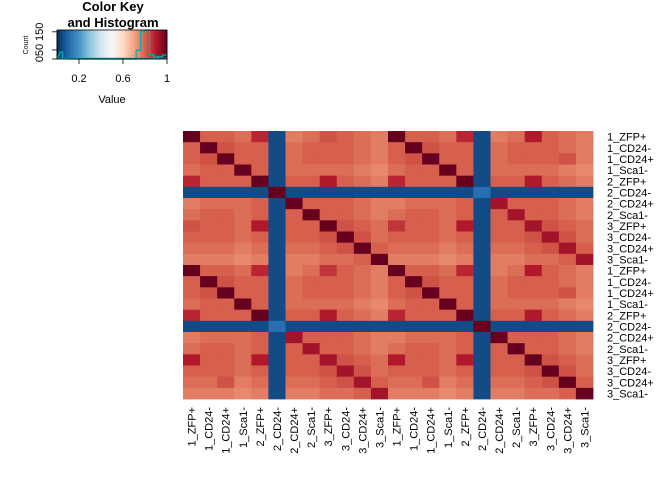  Describe the element at coordinates (629, 283) in the screenshot. I see `row-label: 1_CD24-` at that location.